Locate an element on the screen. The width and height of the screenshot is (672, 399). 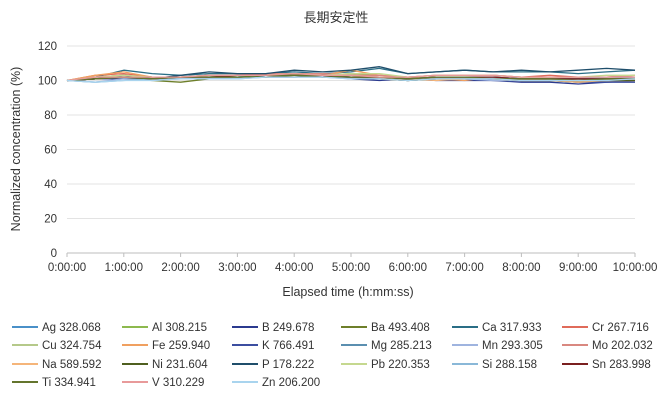
legend-item: Fe 259.940 is located at coordinates (166, 346).